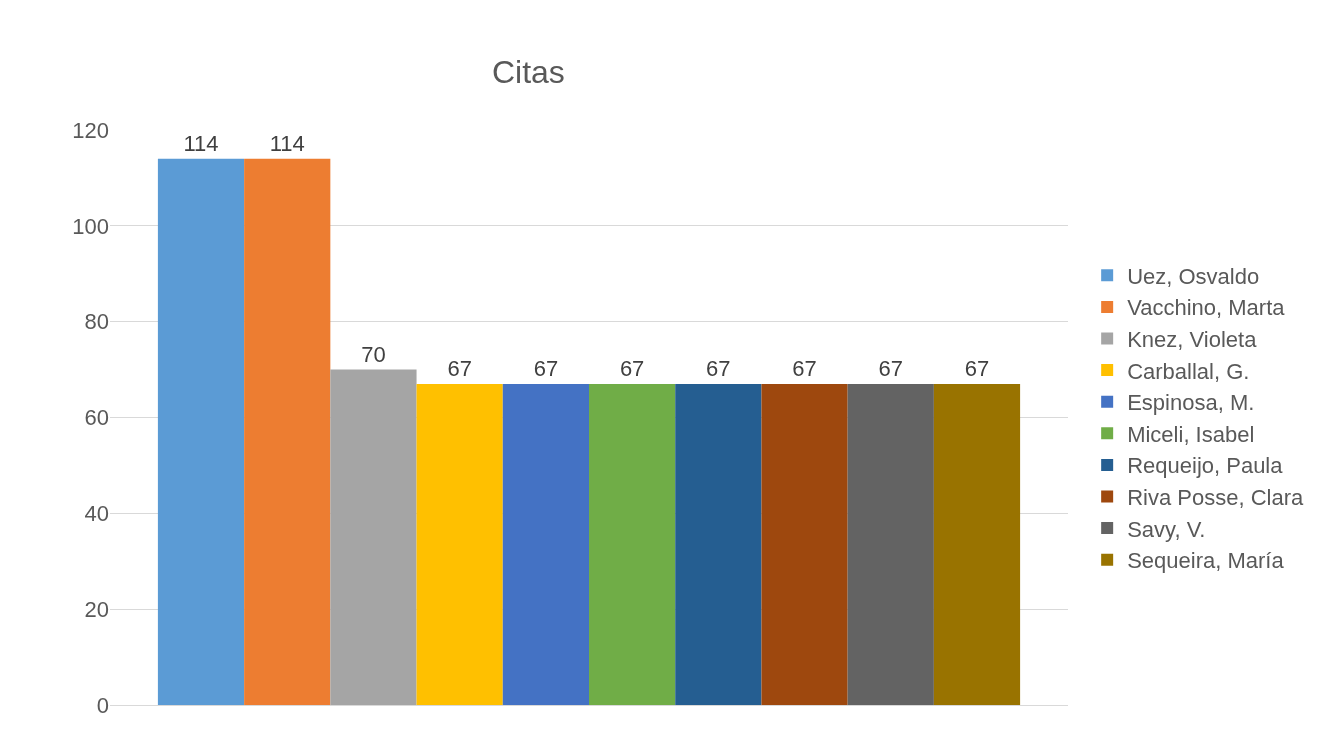  What do you see at coordinates (1192, 340) in the screenshot?
I see `legend-label: Knez, Violeta` at bounding box center [1192, 340].